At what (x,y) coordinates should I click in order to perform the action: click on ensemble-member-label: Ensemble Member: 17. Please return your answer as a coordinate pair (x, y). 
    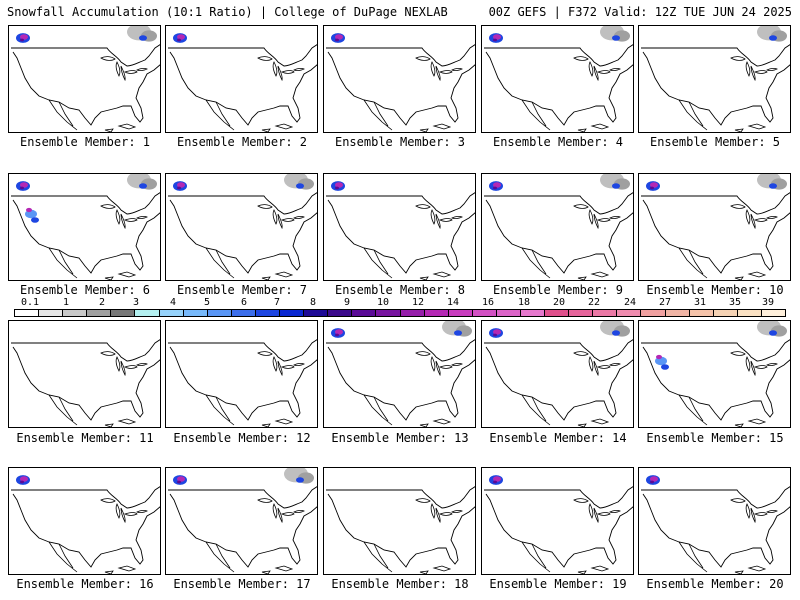
    Looking at the image, I should click on (242, 584).